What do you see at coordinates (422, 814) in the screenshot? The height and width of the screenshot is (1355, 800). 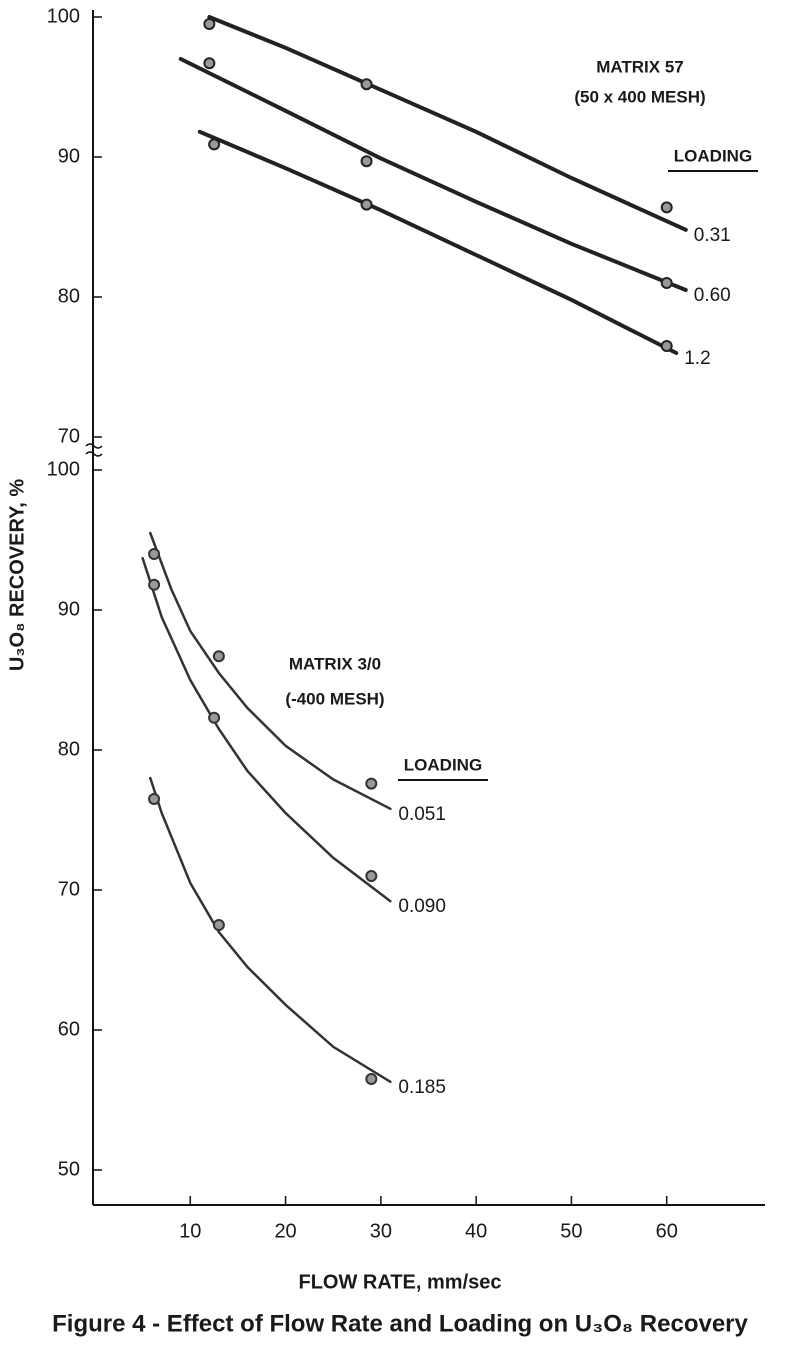 I see `series-label: 0.051` at bounding box center [422, 814].